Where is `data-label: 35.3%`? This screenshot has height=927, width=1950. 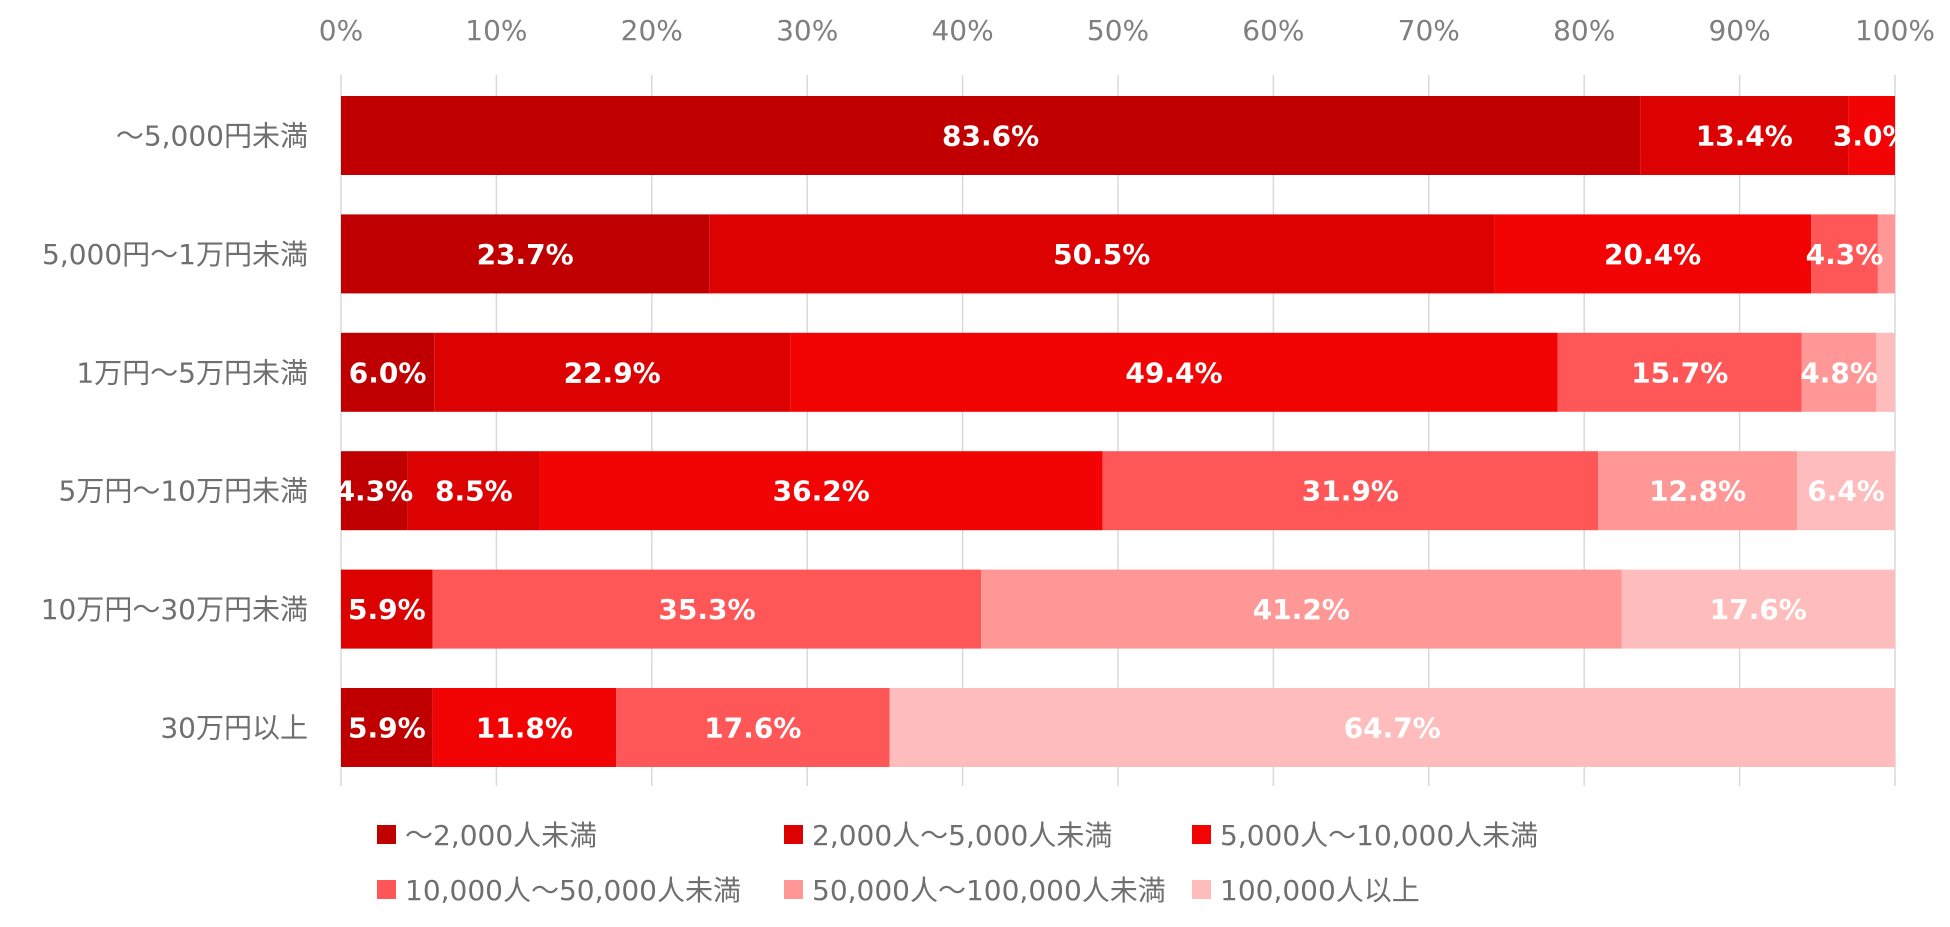 data-label: 35.3% is located at coordinates (706, 609).